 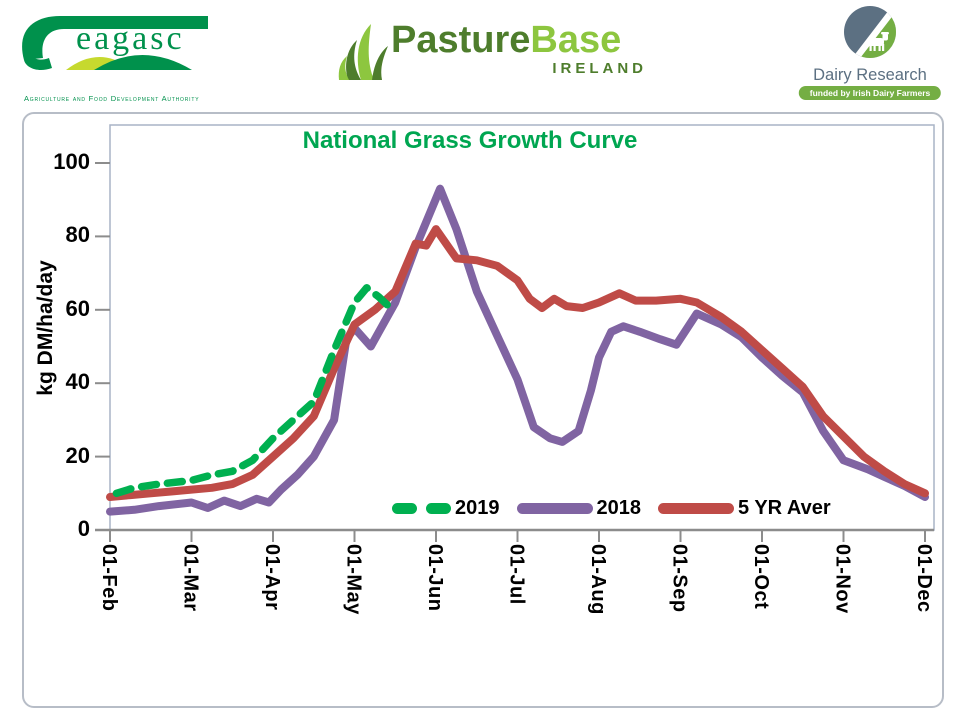 I want to click on x-tick-label: 01-Oct, so click(x=761, y=577).